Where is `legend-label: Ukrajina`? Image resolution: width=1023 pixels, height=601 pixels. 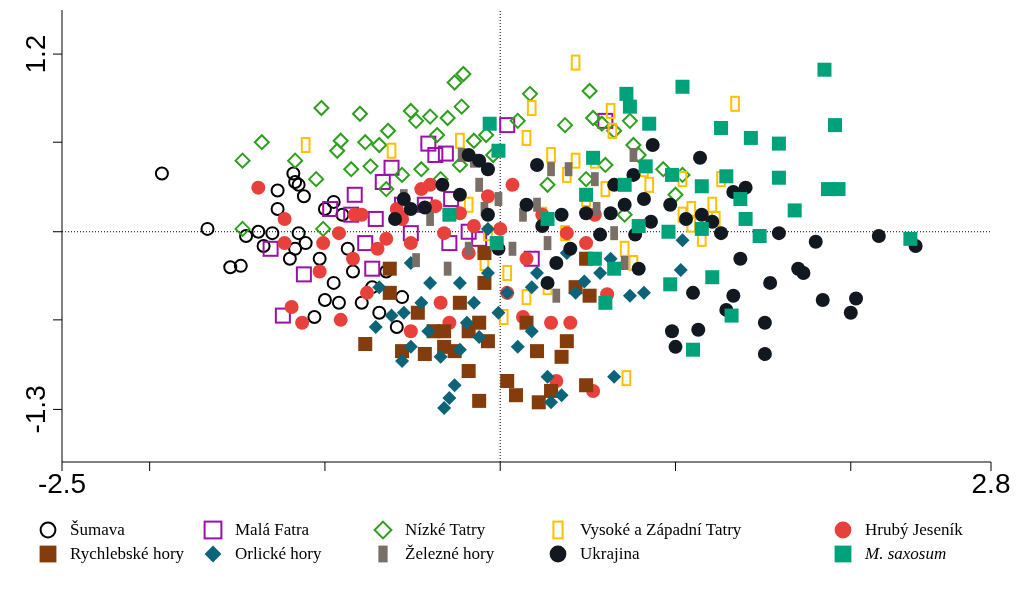
legend-label: Ukrajina is located at coordinates (610, 554).